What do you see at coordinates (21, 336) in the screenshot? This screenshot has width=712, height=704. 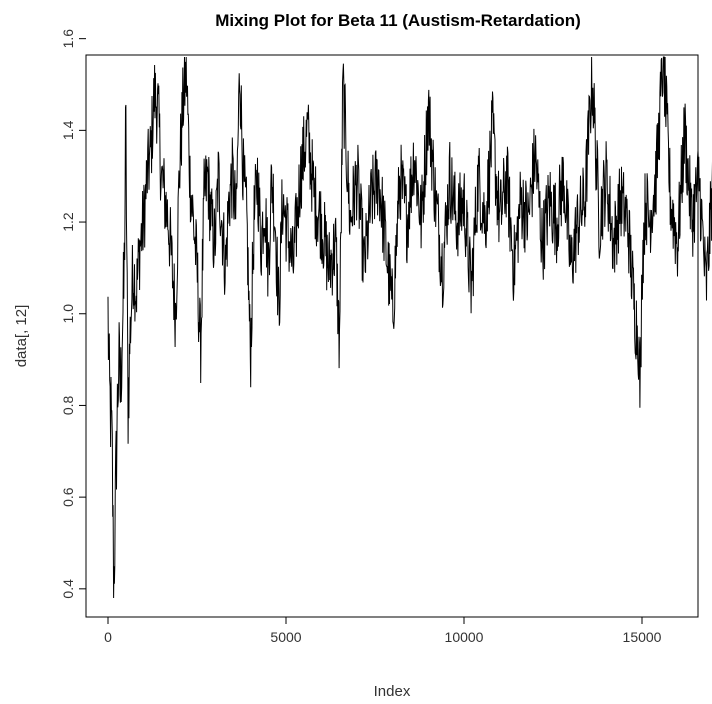 I see `y-axis-label: data[, 12]` at bounding box center [21, 336].